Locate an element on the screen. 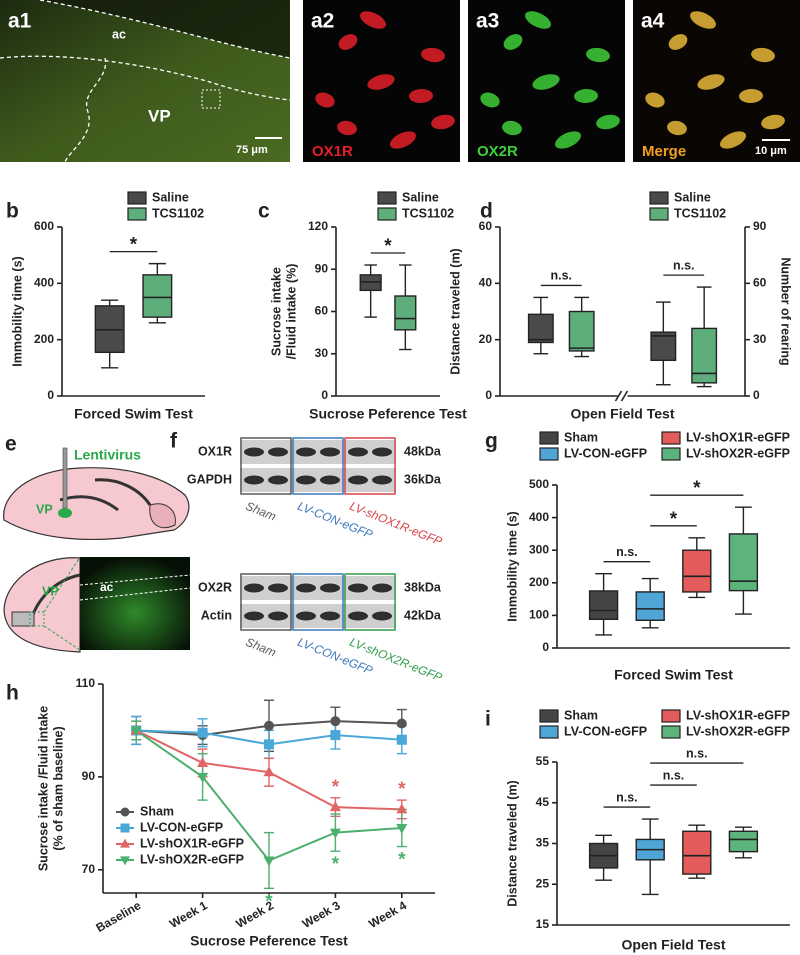 Image resolution: width=800 pixels, height=955 pixels. boundary is located at coordinates (145, 78).